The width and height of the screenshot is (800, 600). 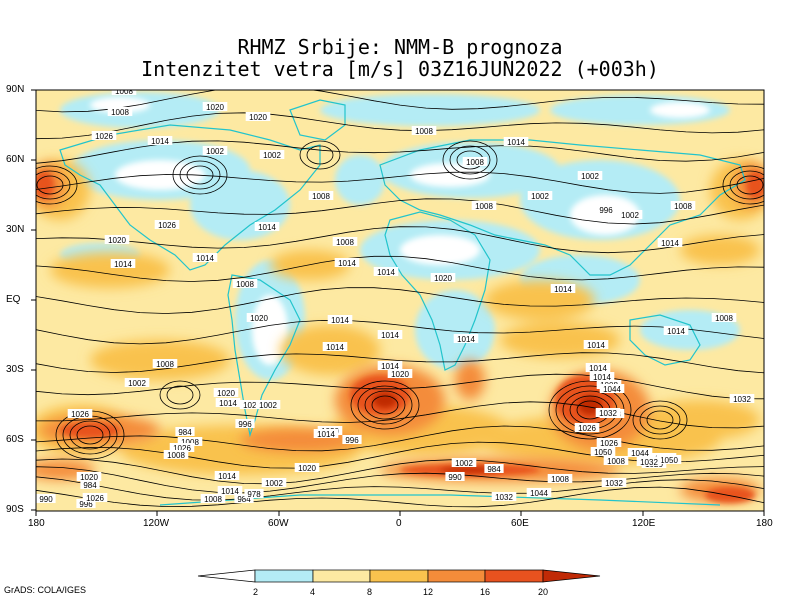 What do you see at coordinates (256, 592) in the screenshot?
I see `colorbar-label-2: 2` at bounding box center [256, 592].